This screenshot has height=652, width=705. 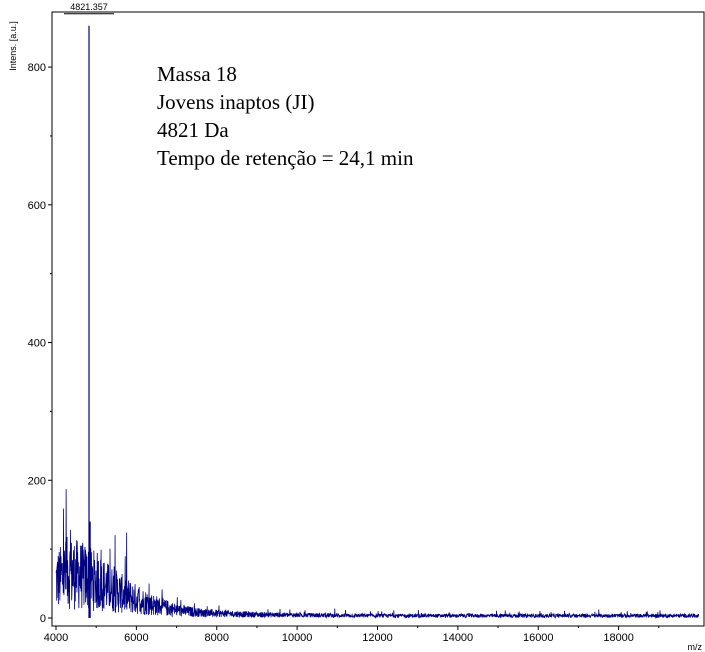 What do you see at coordinates (13, 46) in the screenshot?
I see `y-axis-label: Intens. [a.u.]` at bounding box center [13, 46].